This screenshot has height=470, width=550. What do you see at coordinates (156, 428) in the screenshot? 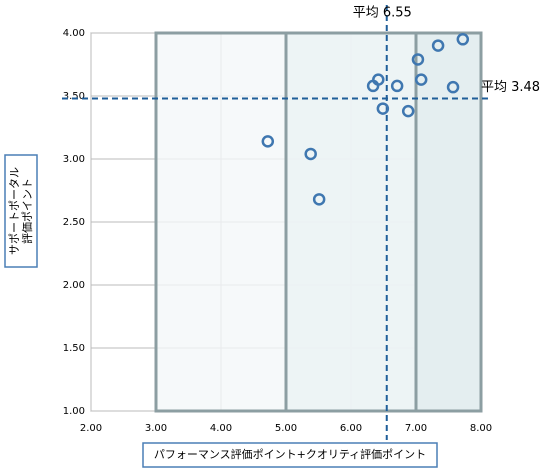
I see `x-tick-label: 3.00` at bounding box center [156, 428].